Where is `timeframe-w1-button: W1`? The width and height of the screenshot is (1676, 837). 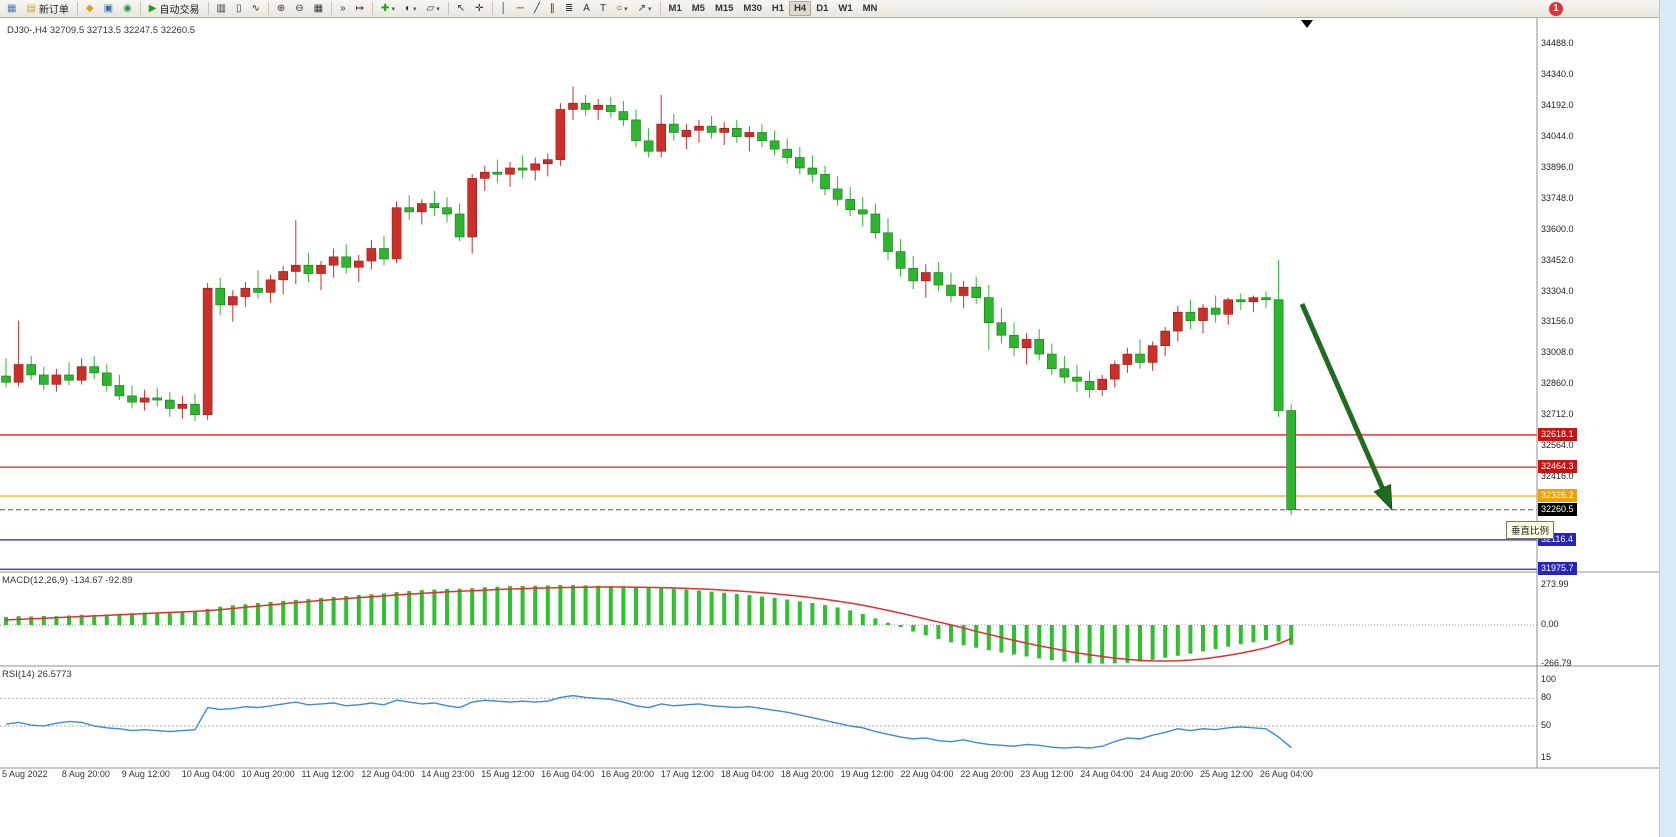 timeframe-w1-button: W1 is located at coordinates (845, 8).